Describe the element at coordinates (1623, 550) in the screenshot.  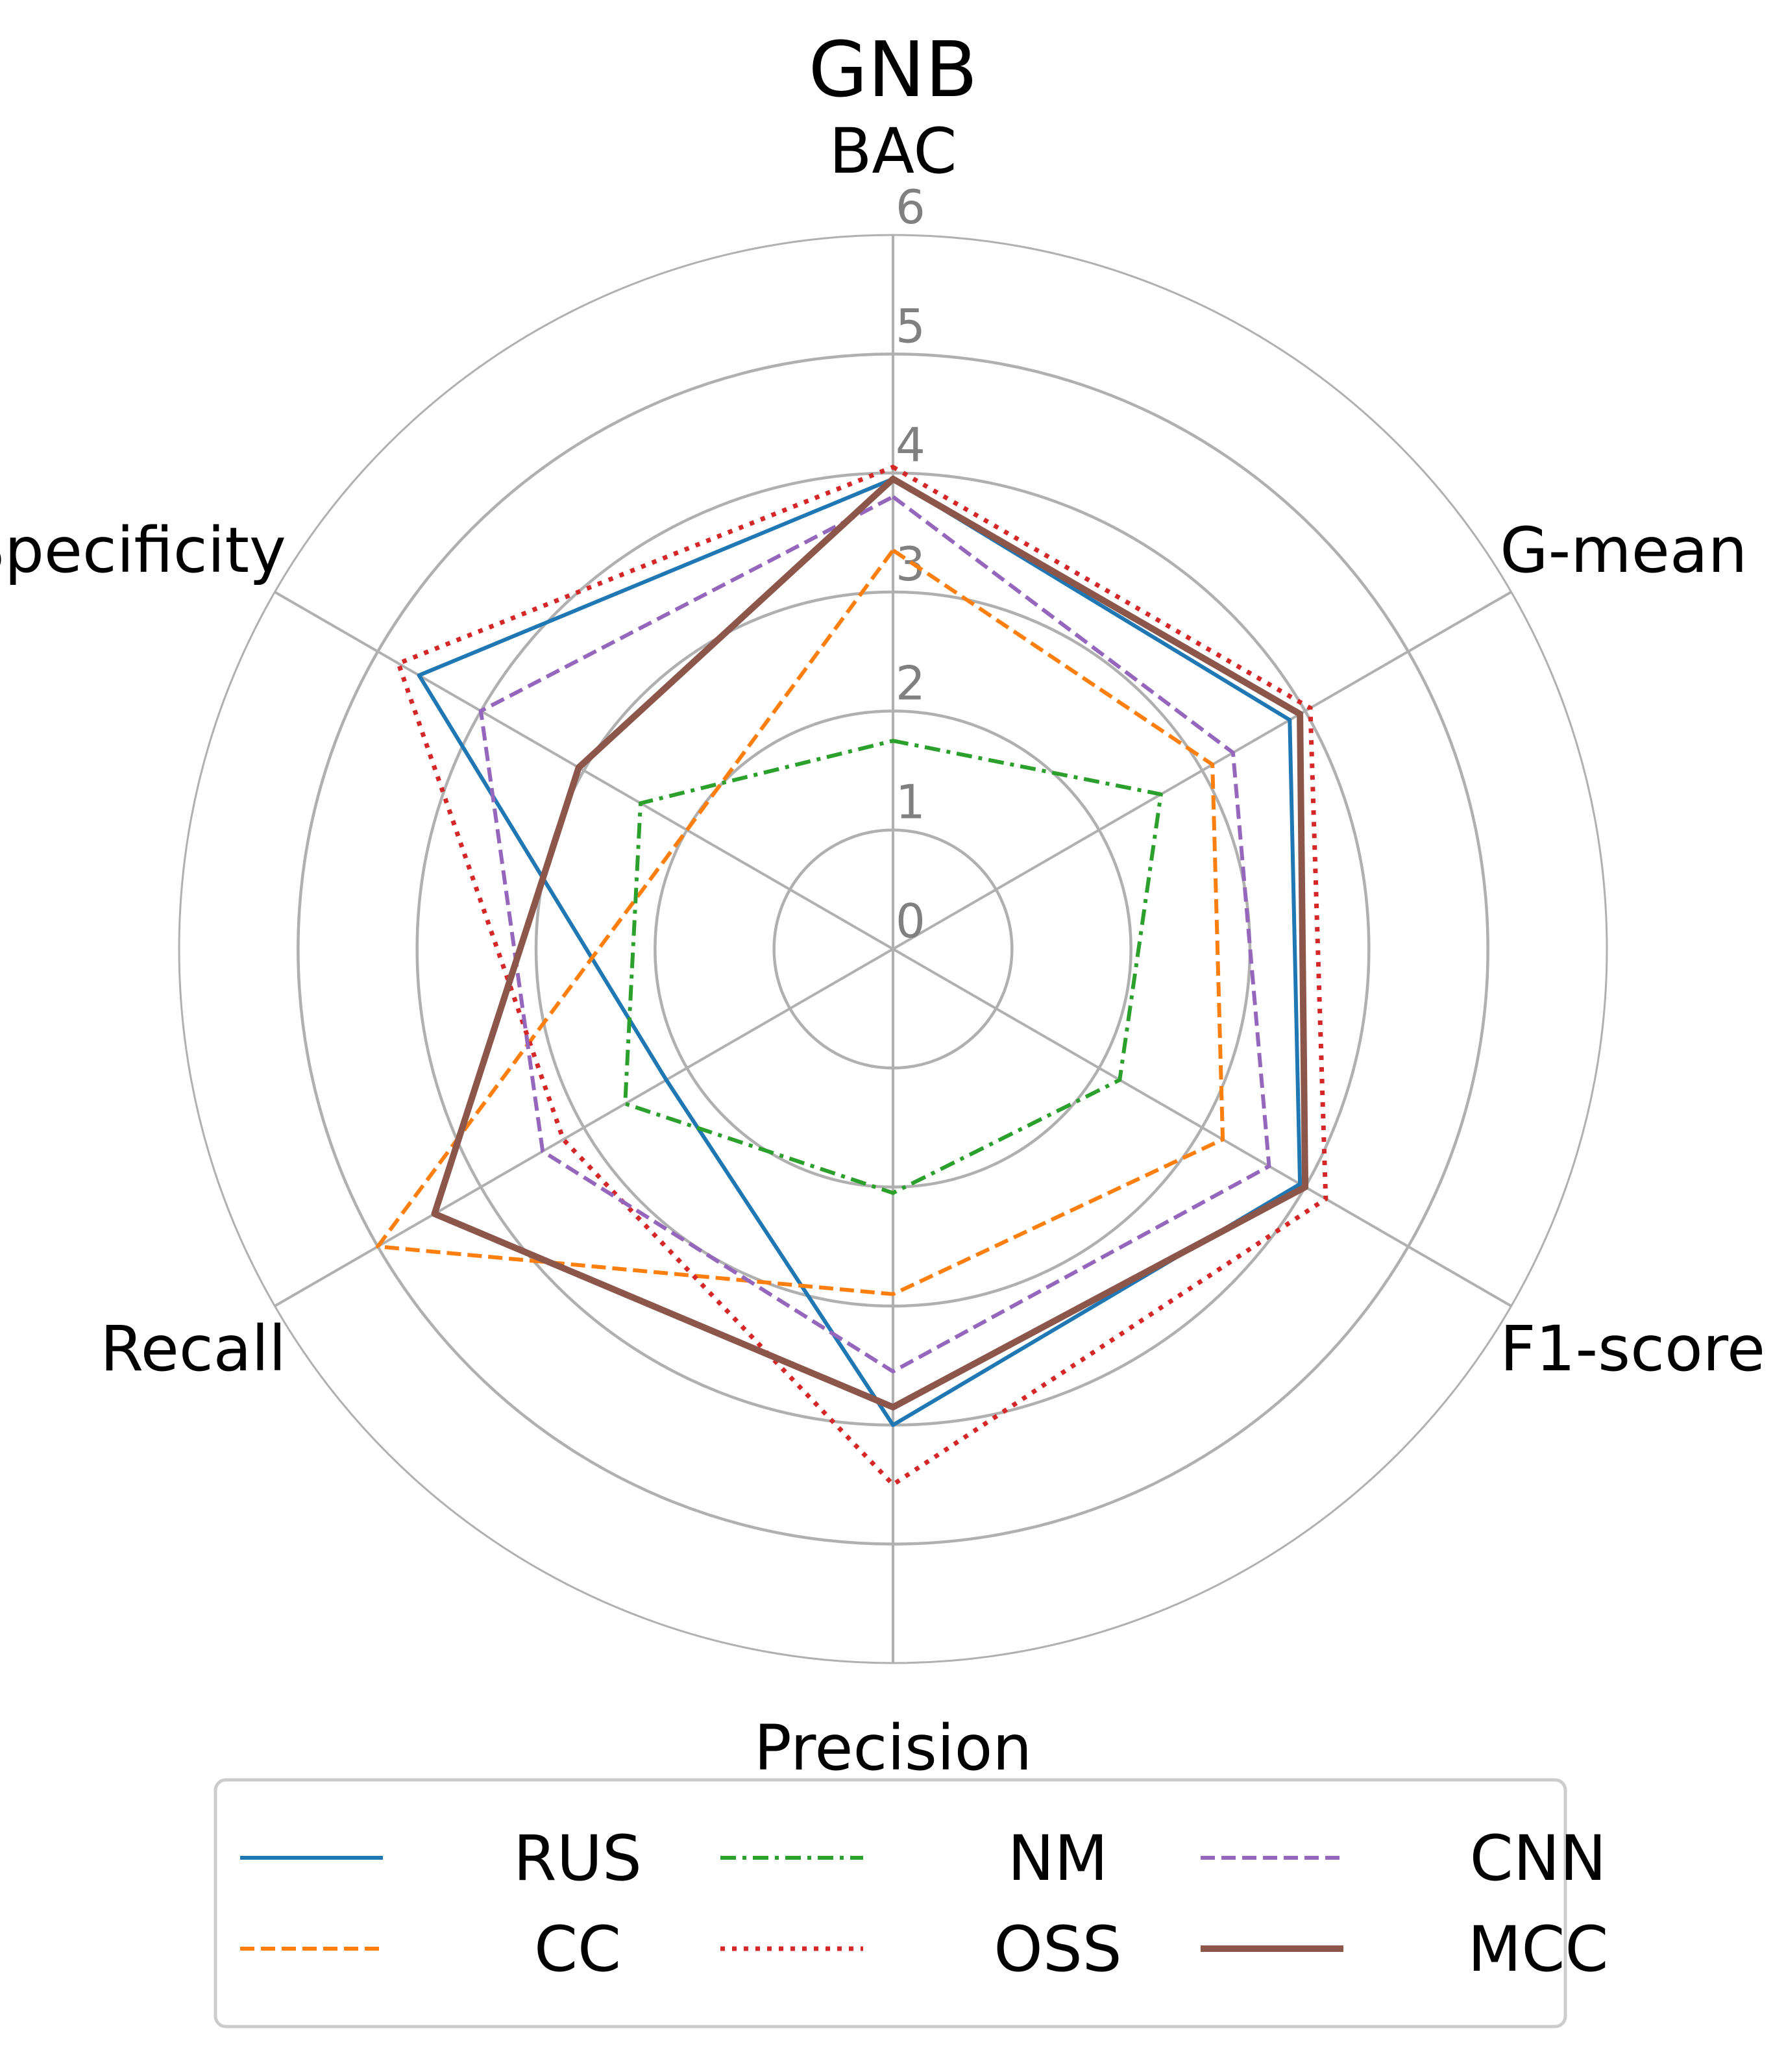
I see `axis-label-g-mean: G-mean` at that location.